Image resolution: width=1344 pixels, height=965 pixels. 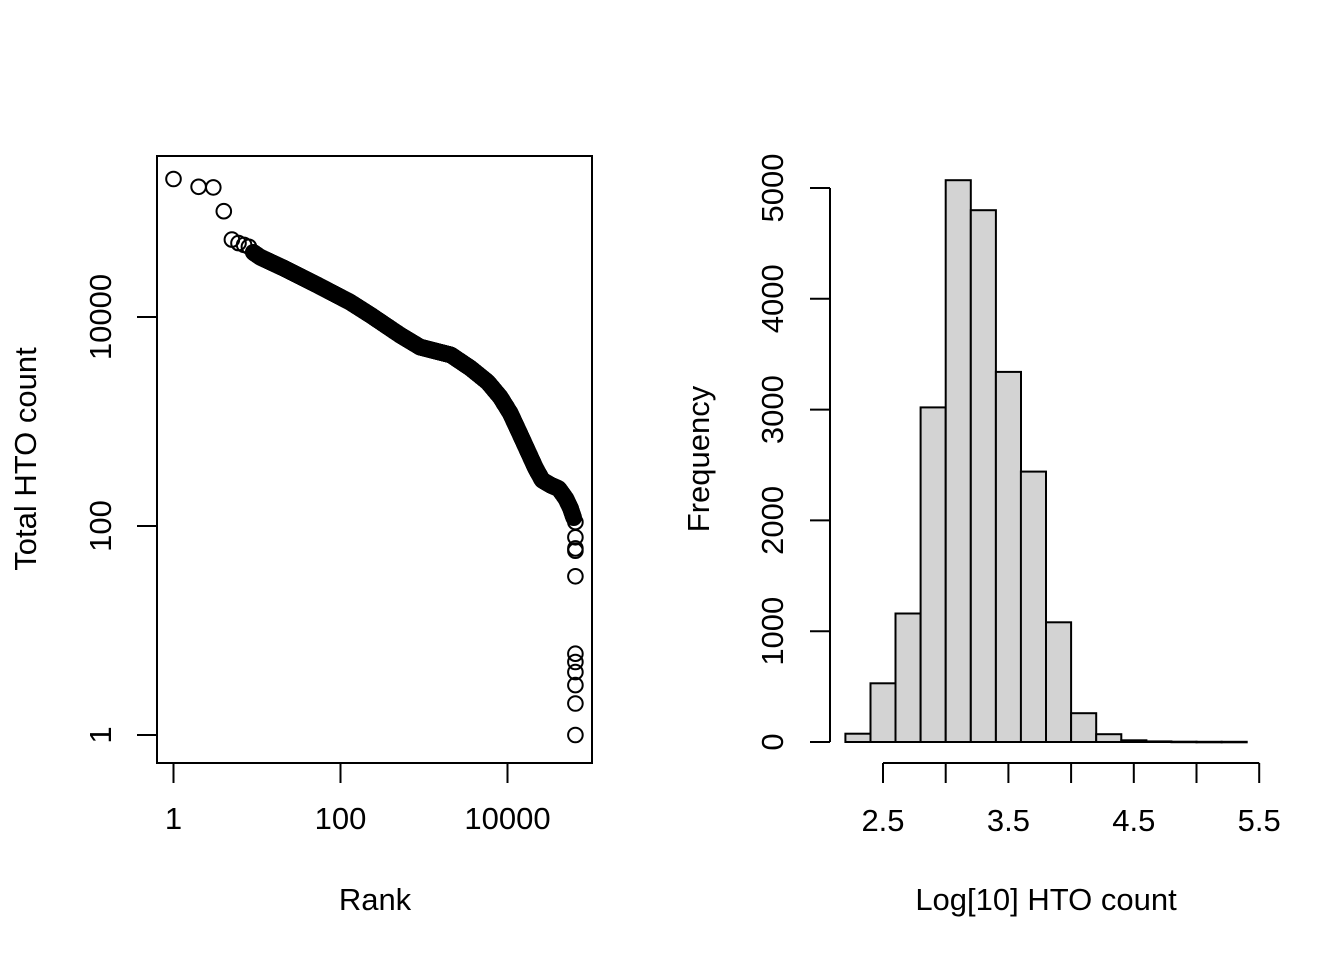 I want to click on y-axis-tick-label: 2000, so click(x=772, y=520).